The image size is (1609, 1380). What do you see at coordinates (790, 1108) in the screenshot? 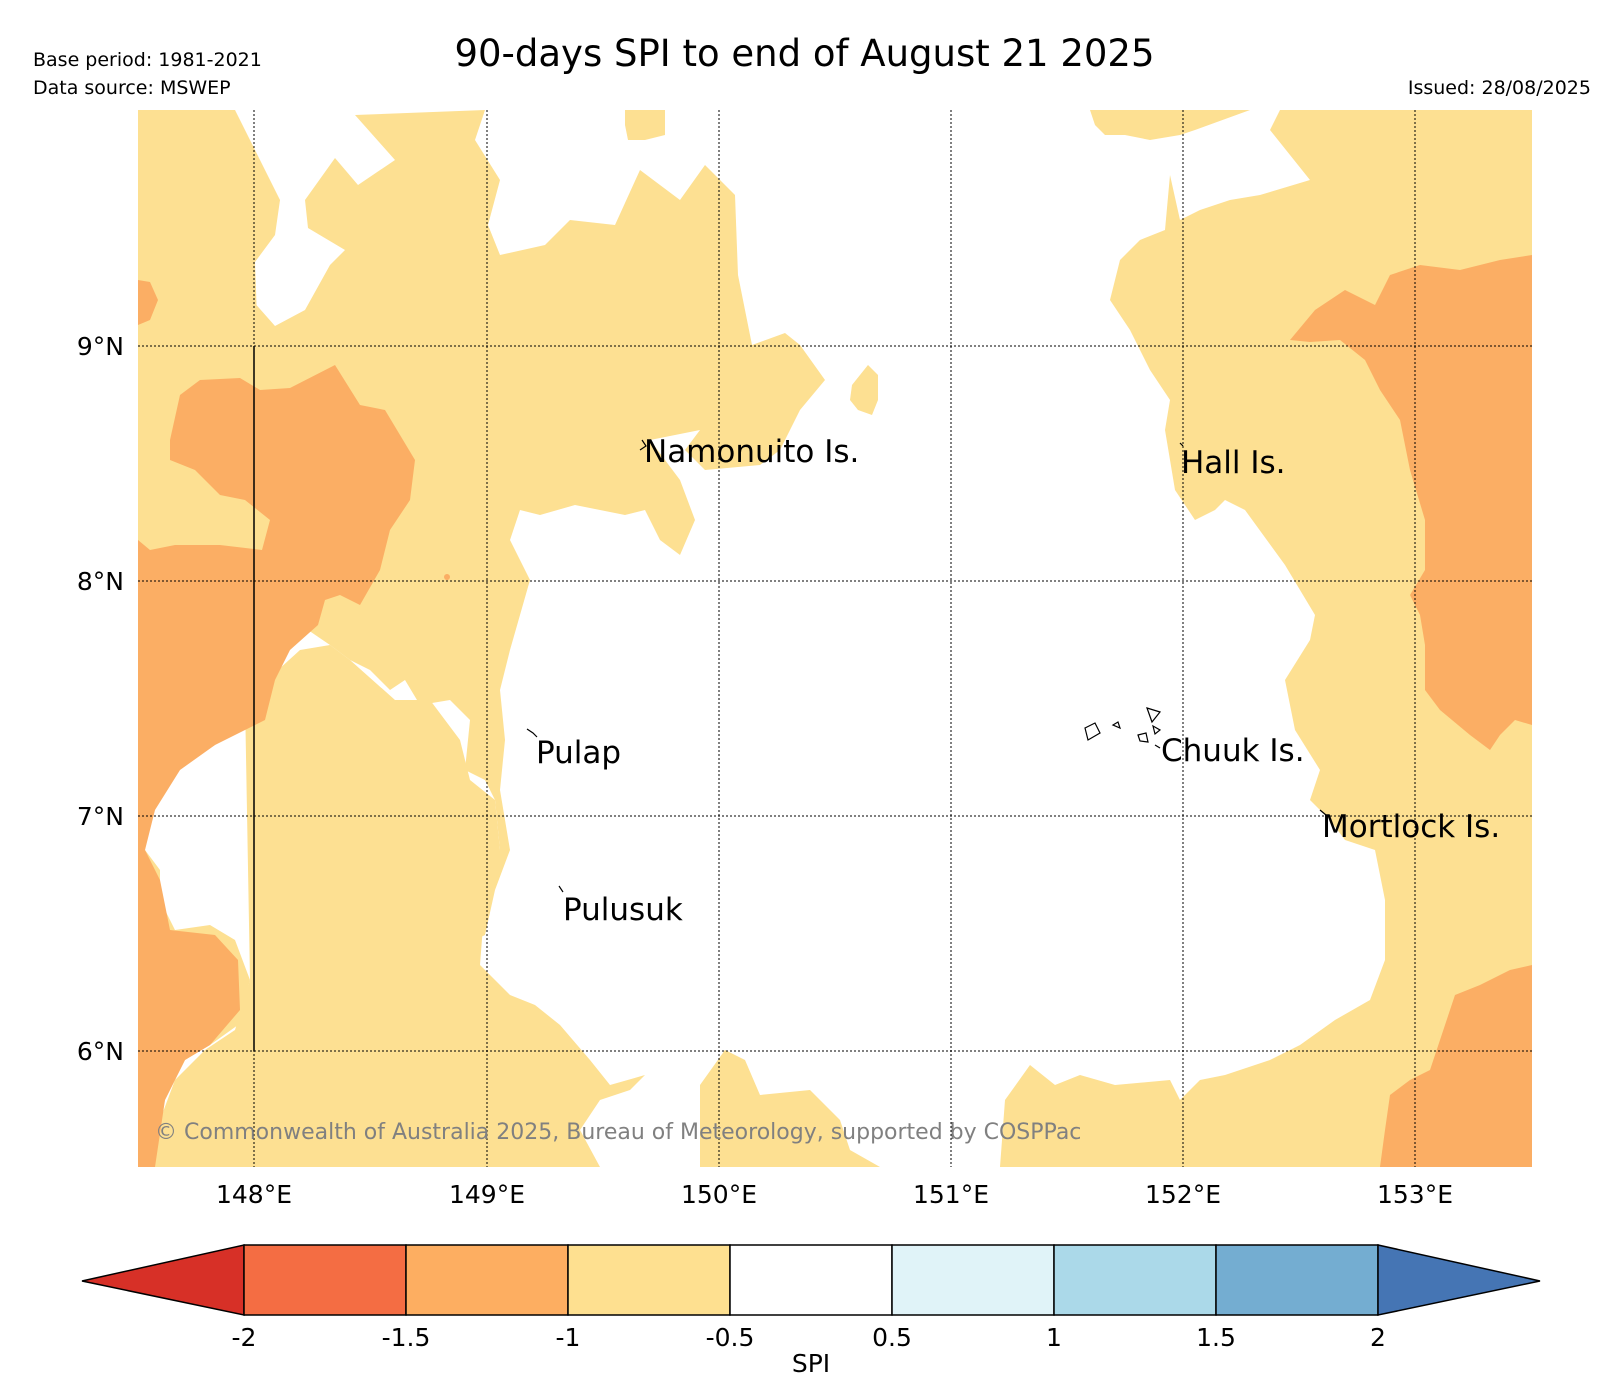
I see `spi-region-south-moderate` at bounding box center [790, 1108].